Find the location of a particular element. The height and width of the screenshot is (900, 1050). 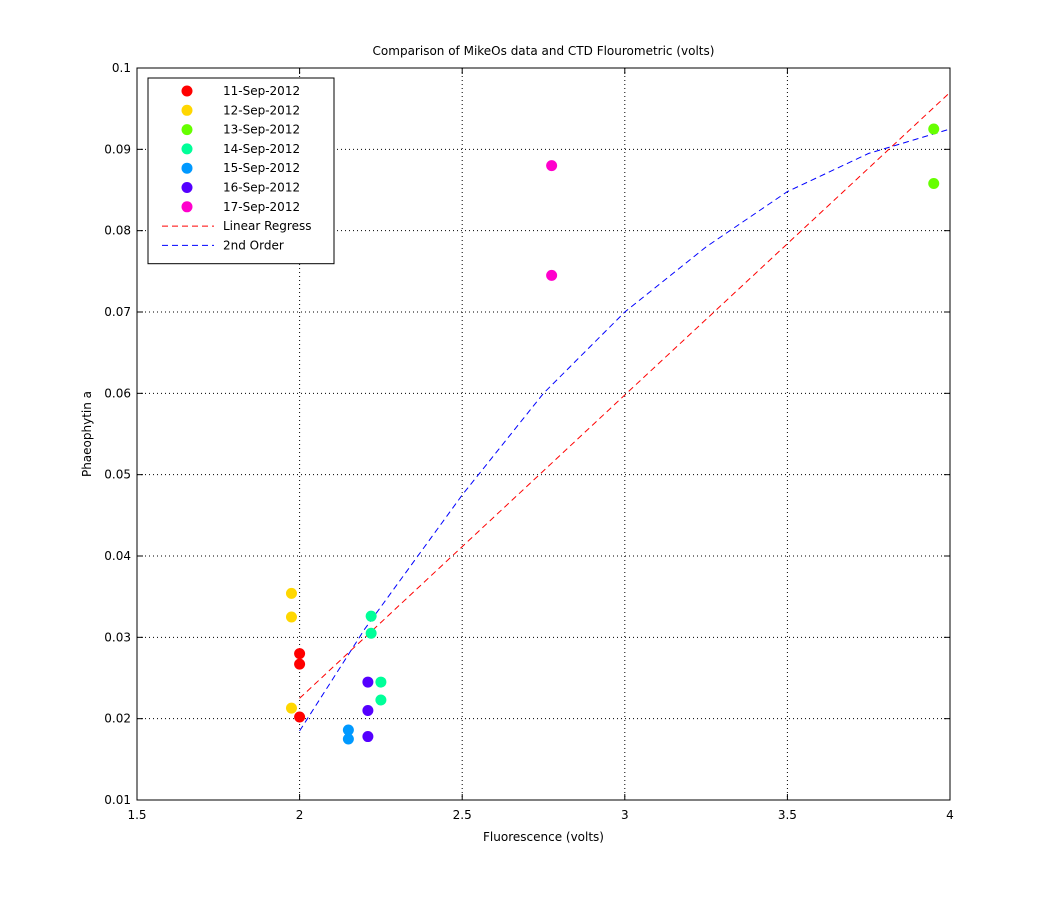

legend-label: 16-Sep-2012 is located at coordinates (261, 188).